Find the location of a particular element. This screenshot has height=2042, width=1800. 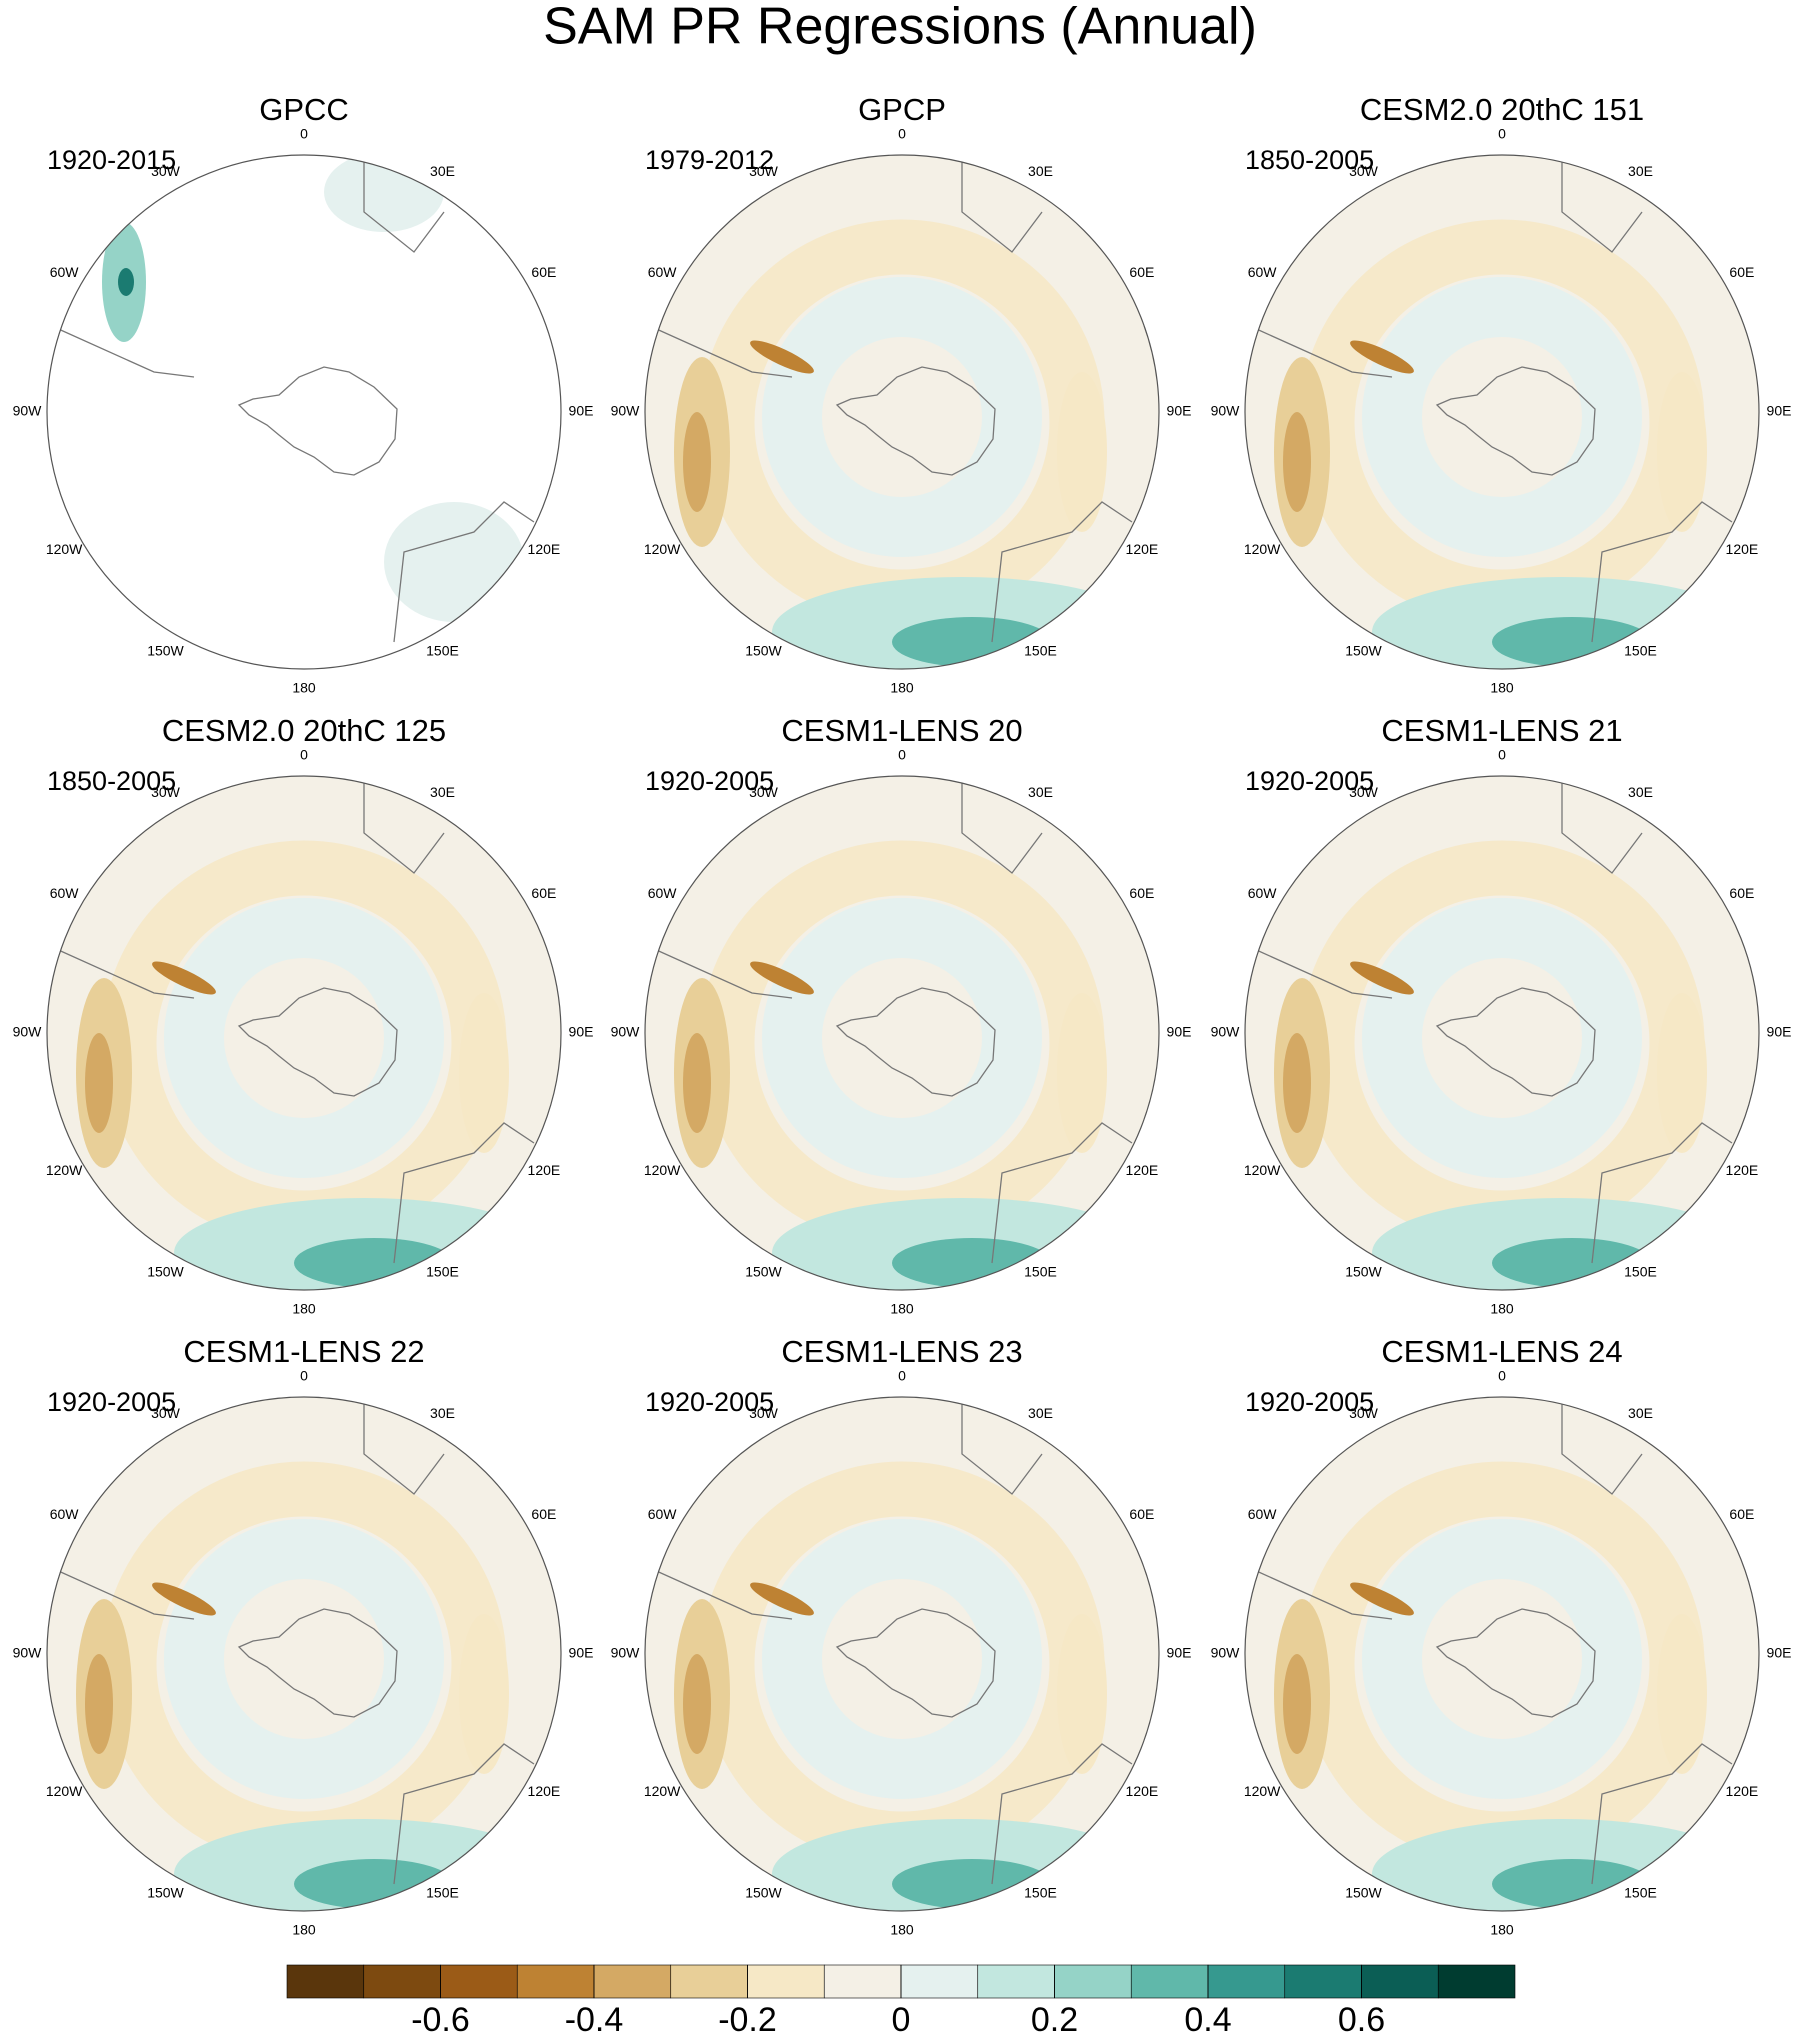

lon-label: 120W is located at coordinates (64, 1170).